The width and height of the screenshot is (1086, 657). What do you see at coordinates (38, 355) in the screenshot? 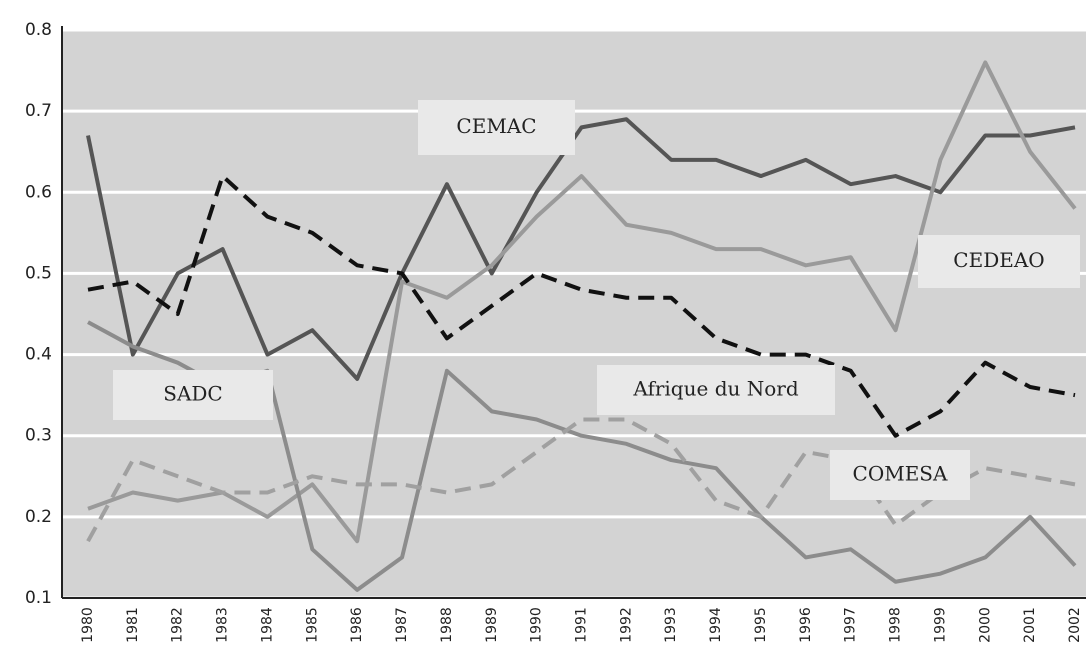
I see `y-tick-label: 0.4` at bounding box center [38, 355].